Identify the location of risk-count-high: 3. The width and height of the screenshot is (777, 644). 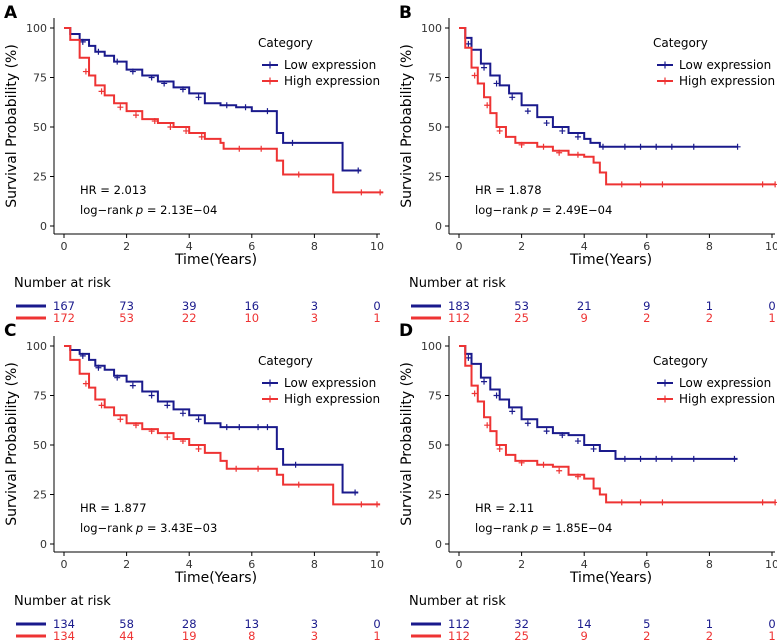
(314, 318).